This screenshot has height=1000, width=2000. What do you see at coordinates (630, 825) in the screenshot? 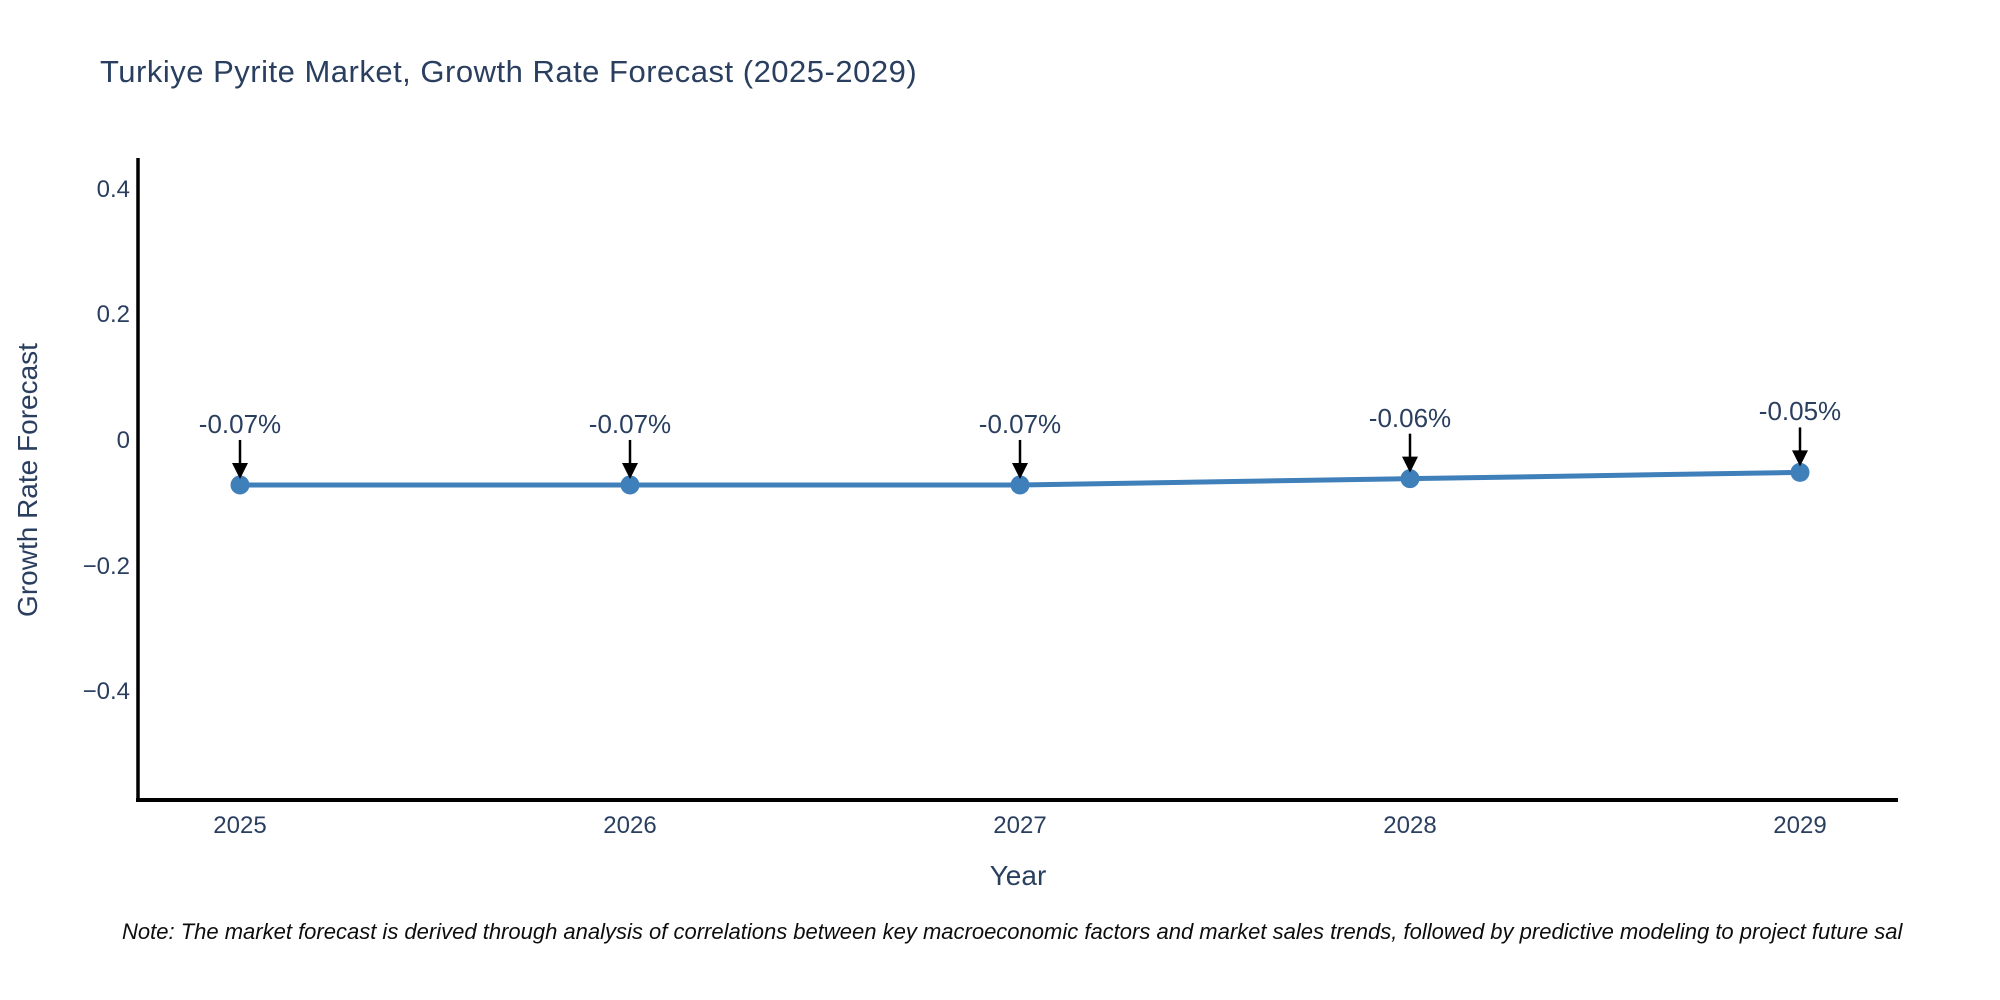
I see `x-tick-label: 2026` at bounding box center [630, 825].